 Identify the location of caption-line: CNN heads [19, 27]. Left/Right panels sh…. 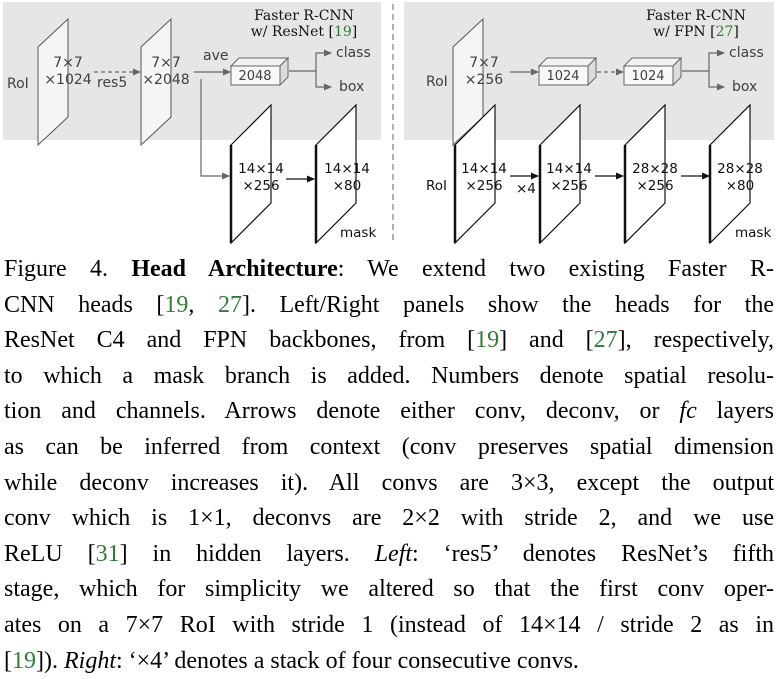
(389, 304).